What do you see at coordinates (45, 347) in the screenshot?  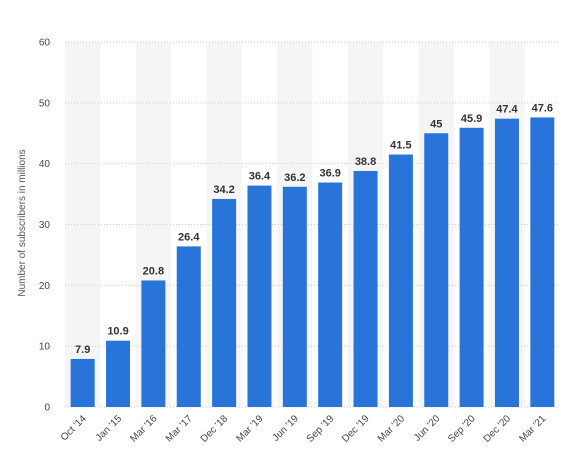 I see `y-tick-label: 10` at bounding box center [45, 347].